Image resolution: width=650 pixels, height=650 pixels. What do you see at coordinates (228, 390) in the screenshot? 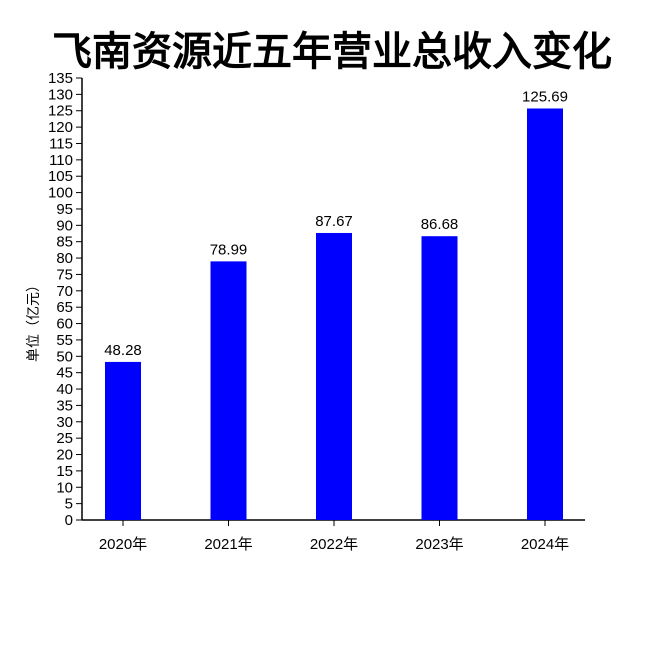
I see `bar-2021年` at bounding box center [228, 390].